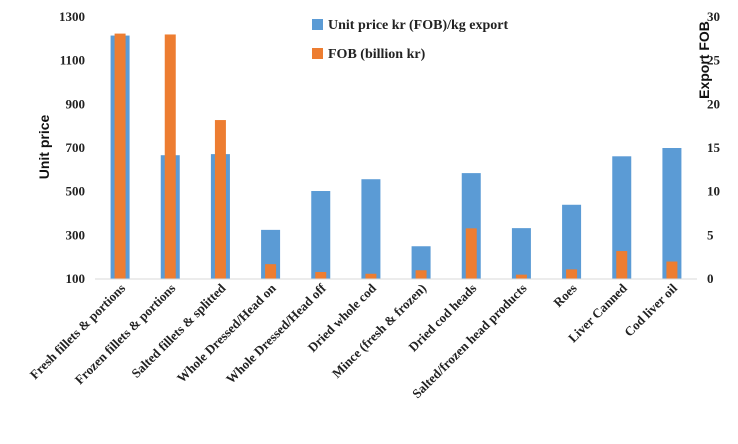 This screenshot has height=444, width=738. I want to click on y-tick-label: 900, so click(76, 103).